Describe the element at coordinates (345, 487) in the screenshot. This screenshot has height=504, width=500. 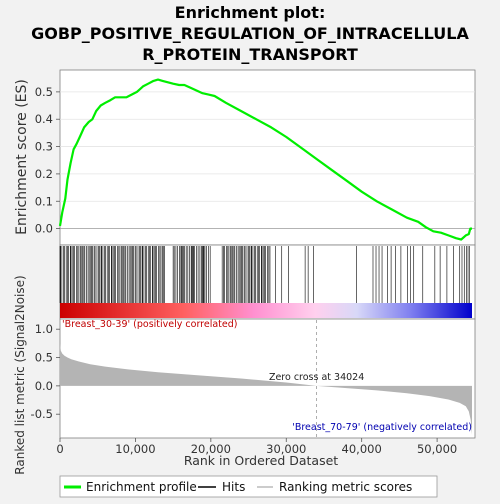
I see `legend-label-ranking: Ranking metric scores` at that location.